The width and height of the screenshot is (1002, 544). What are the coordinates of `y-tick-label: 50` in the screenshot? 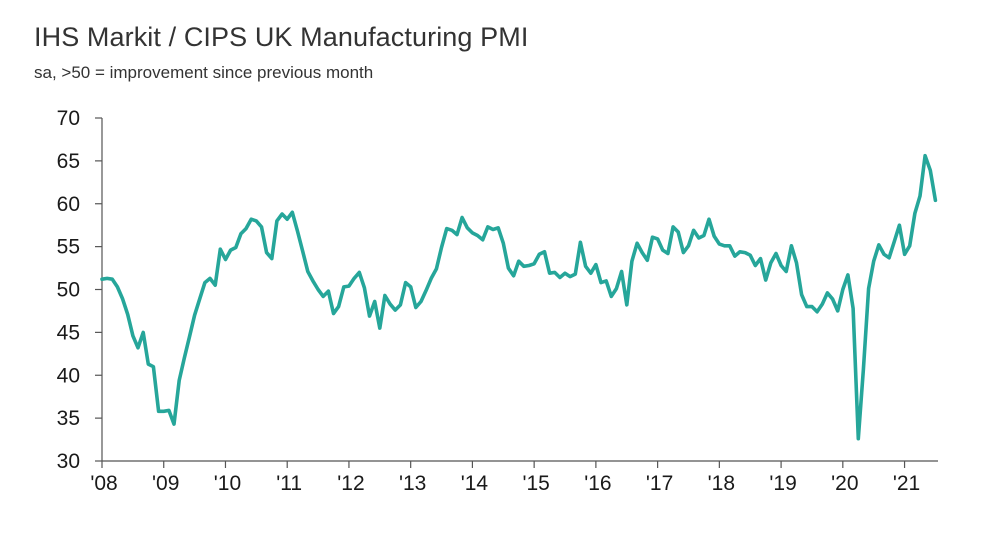 It's located at (68, 290).